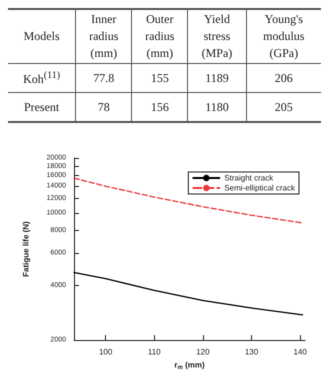  What do you see at coordinates (104, 78) in the screenshot?
I see `text: 77.8` at bounding box center [104, 78].